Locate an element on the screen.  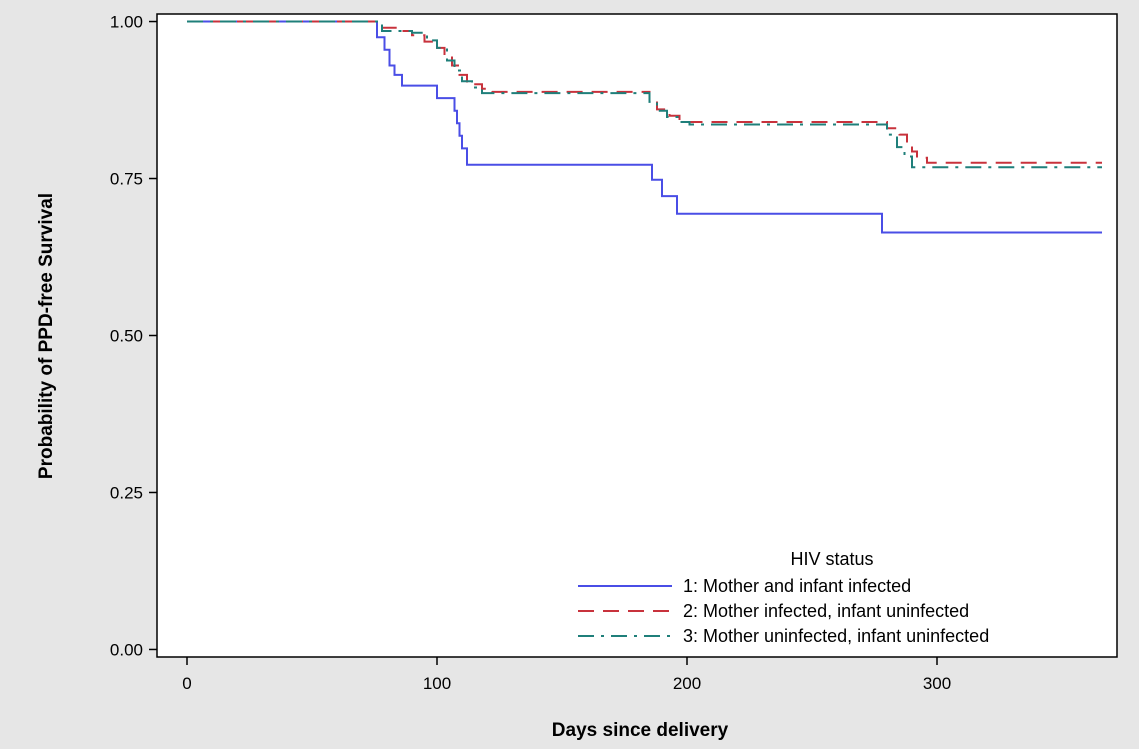
y-tick-label: 0.25 is located at coordinates (126, 492).